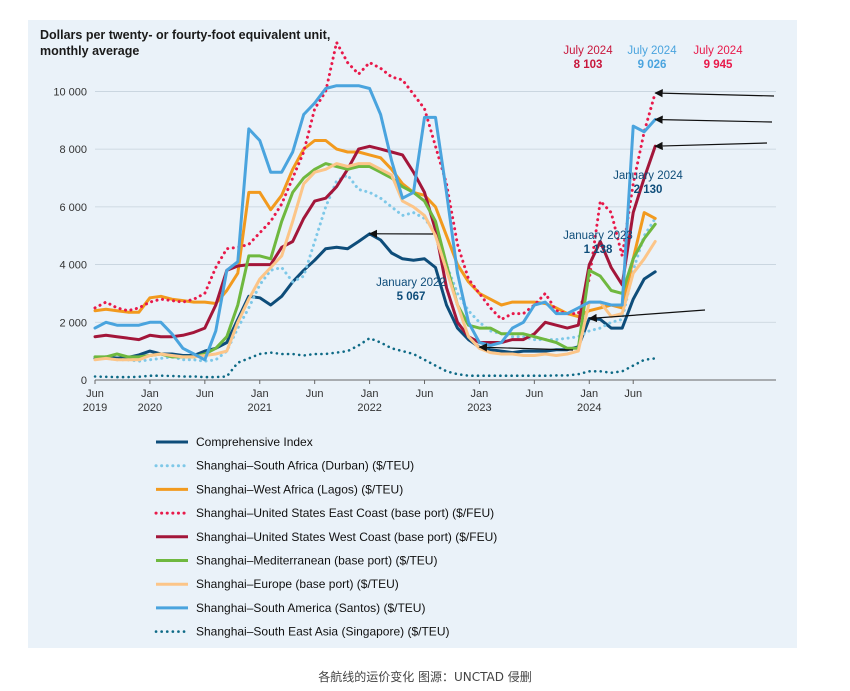  I want to click on x-tick-year-label: 2019, so click(95, 408).